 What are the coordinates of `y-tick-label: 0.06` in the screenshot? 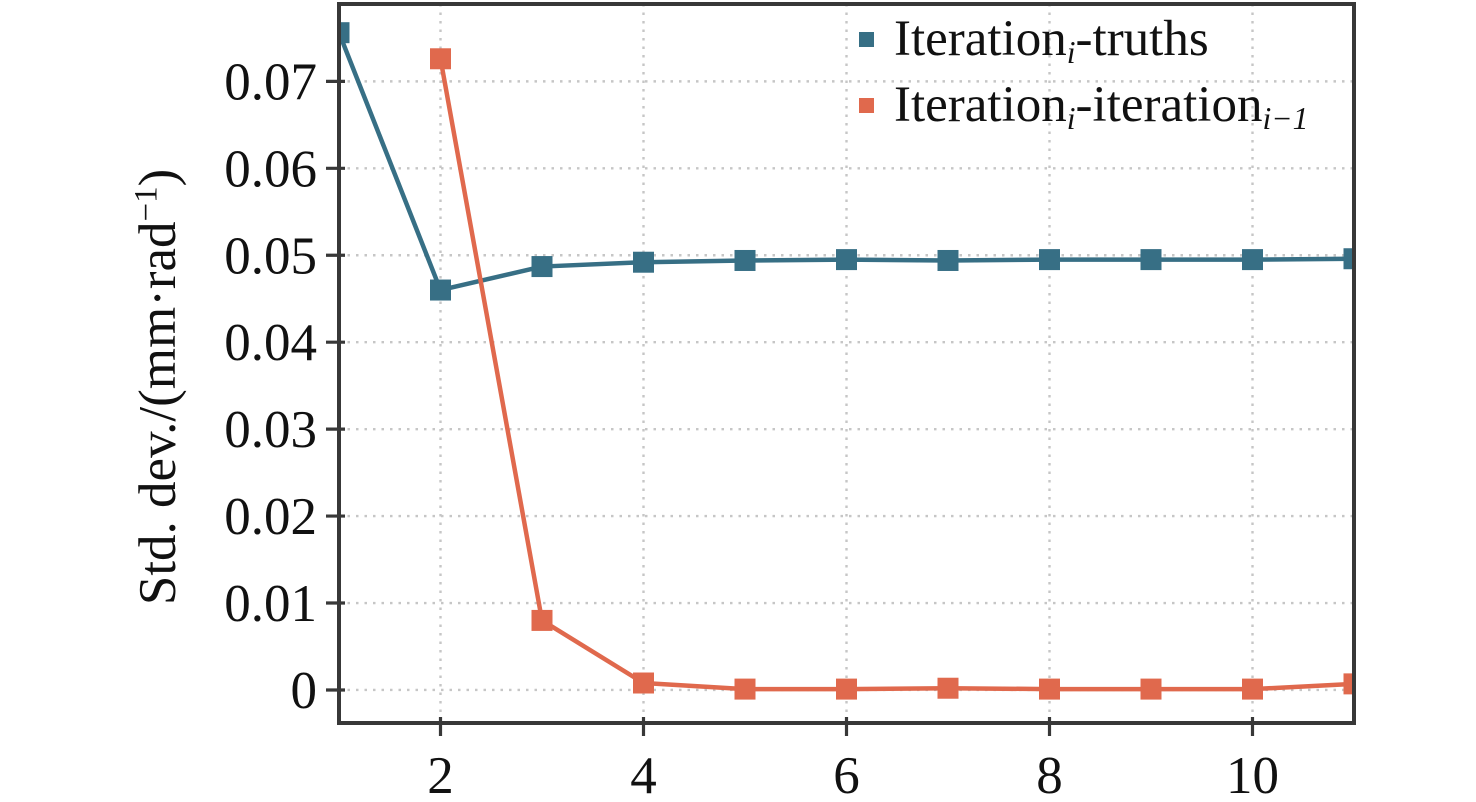 It's located at (270, 169).